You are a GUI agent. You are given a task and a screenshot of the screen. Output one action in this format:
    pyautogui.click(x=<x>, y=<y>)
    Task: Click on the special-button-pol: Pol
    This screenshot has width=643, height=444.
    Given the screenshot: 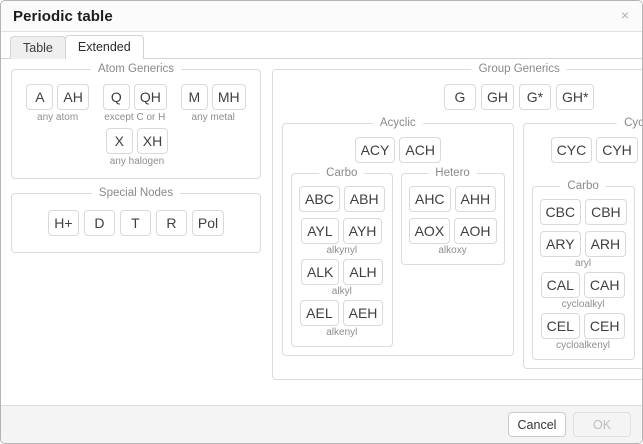 What is the action you would take?
    pyautogui.click(x=208, y=223)
    